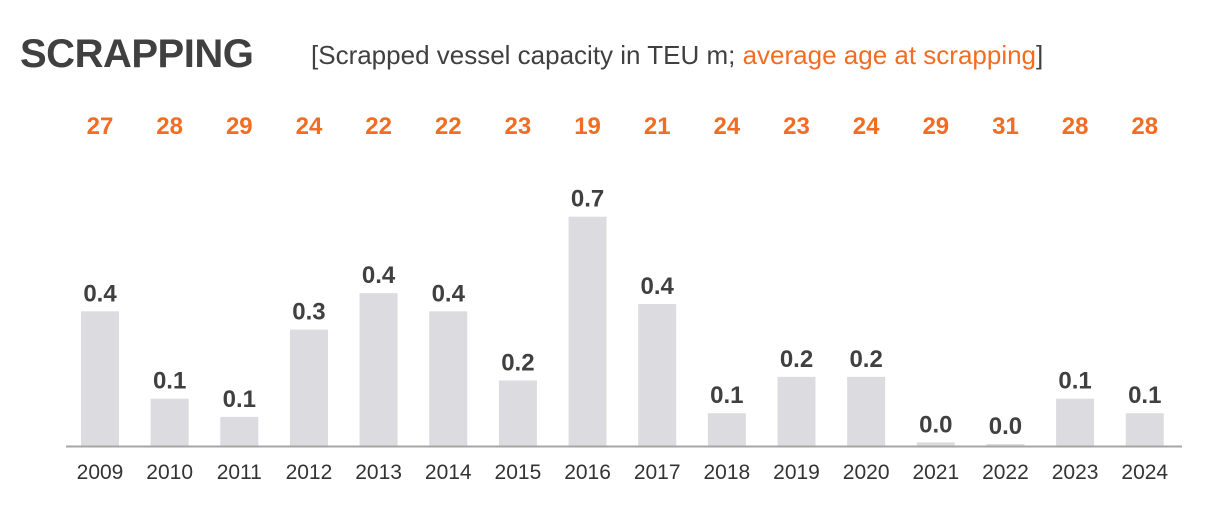 This screenshot has height=524, width=1222. What do you see at coordinates (527, 55) in the screenshot?
I see `subtitle-open: [Scrapped vessel capacity in TEU m;` at bounding box center [527, 55].